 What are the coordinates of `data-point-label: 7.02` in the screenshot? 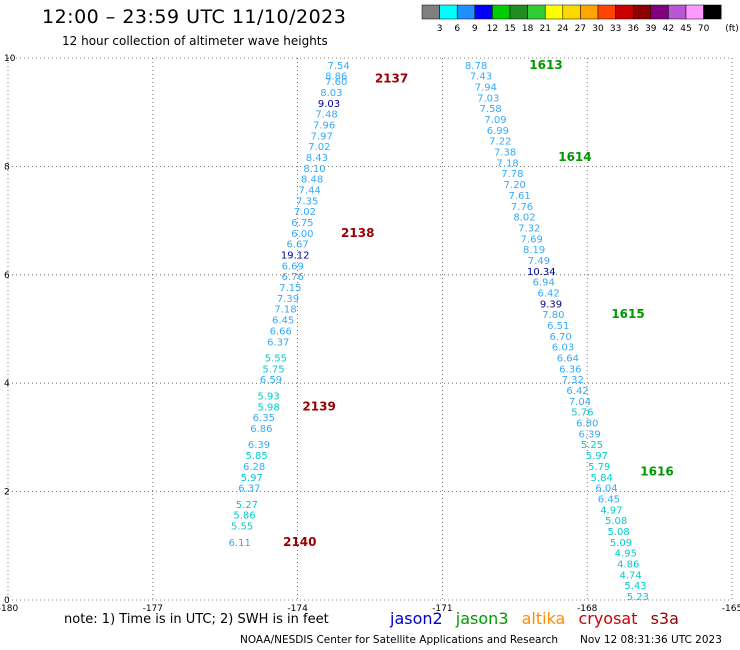 It's located at (305, 212).